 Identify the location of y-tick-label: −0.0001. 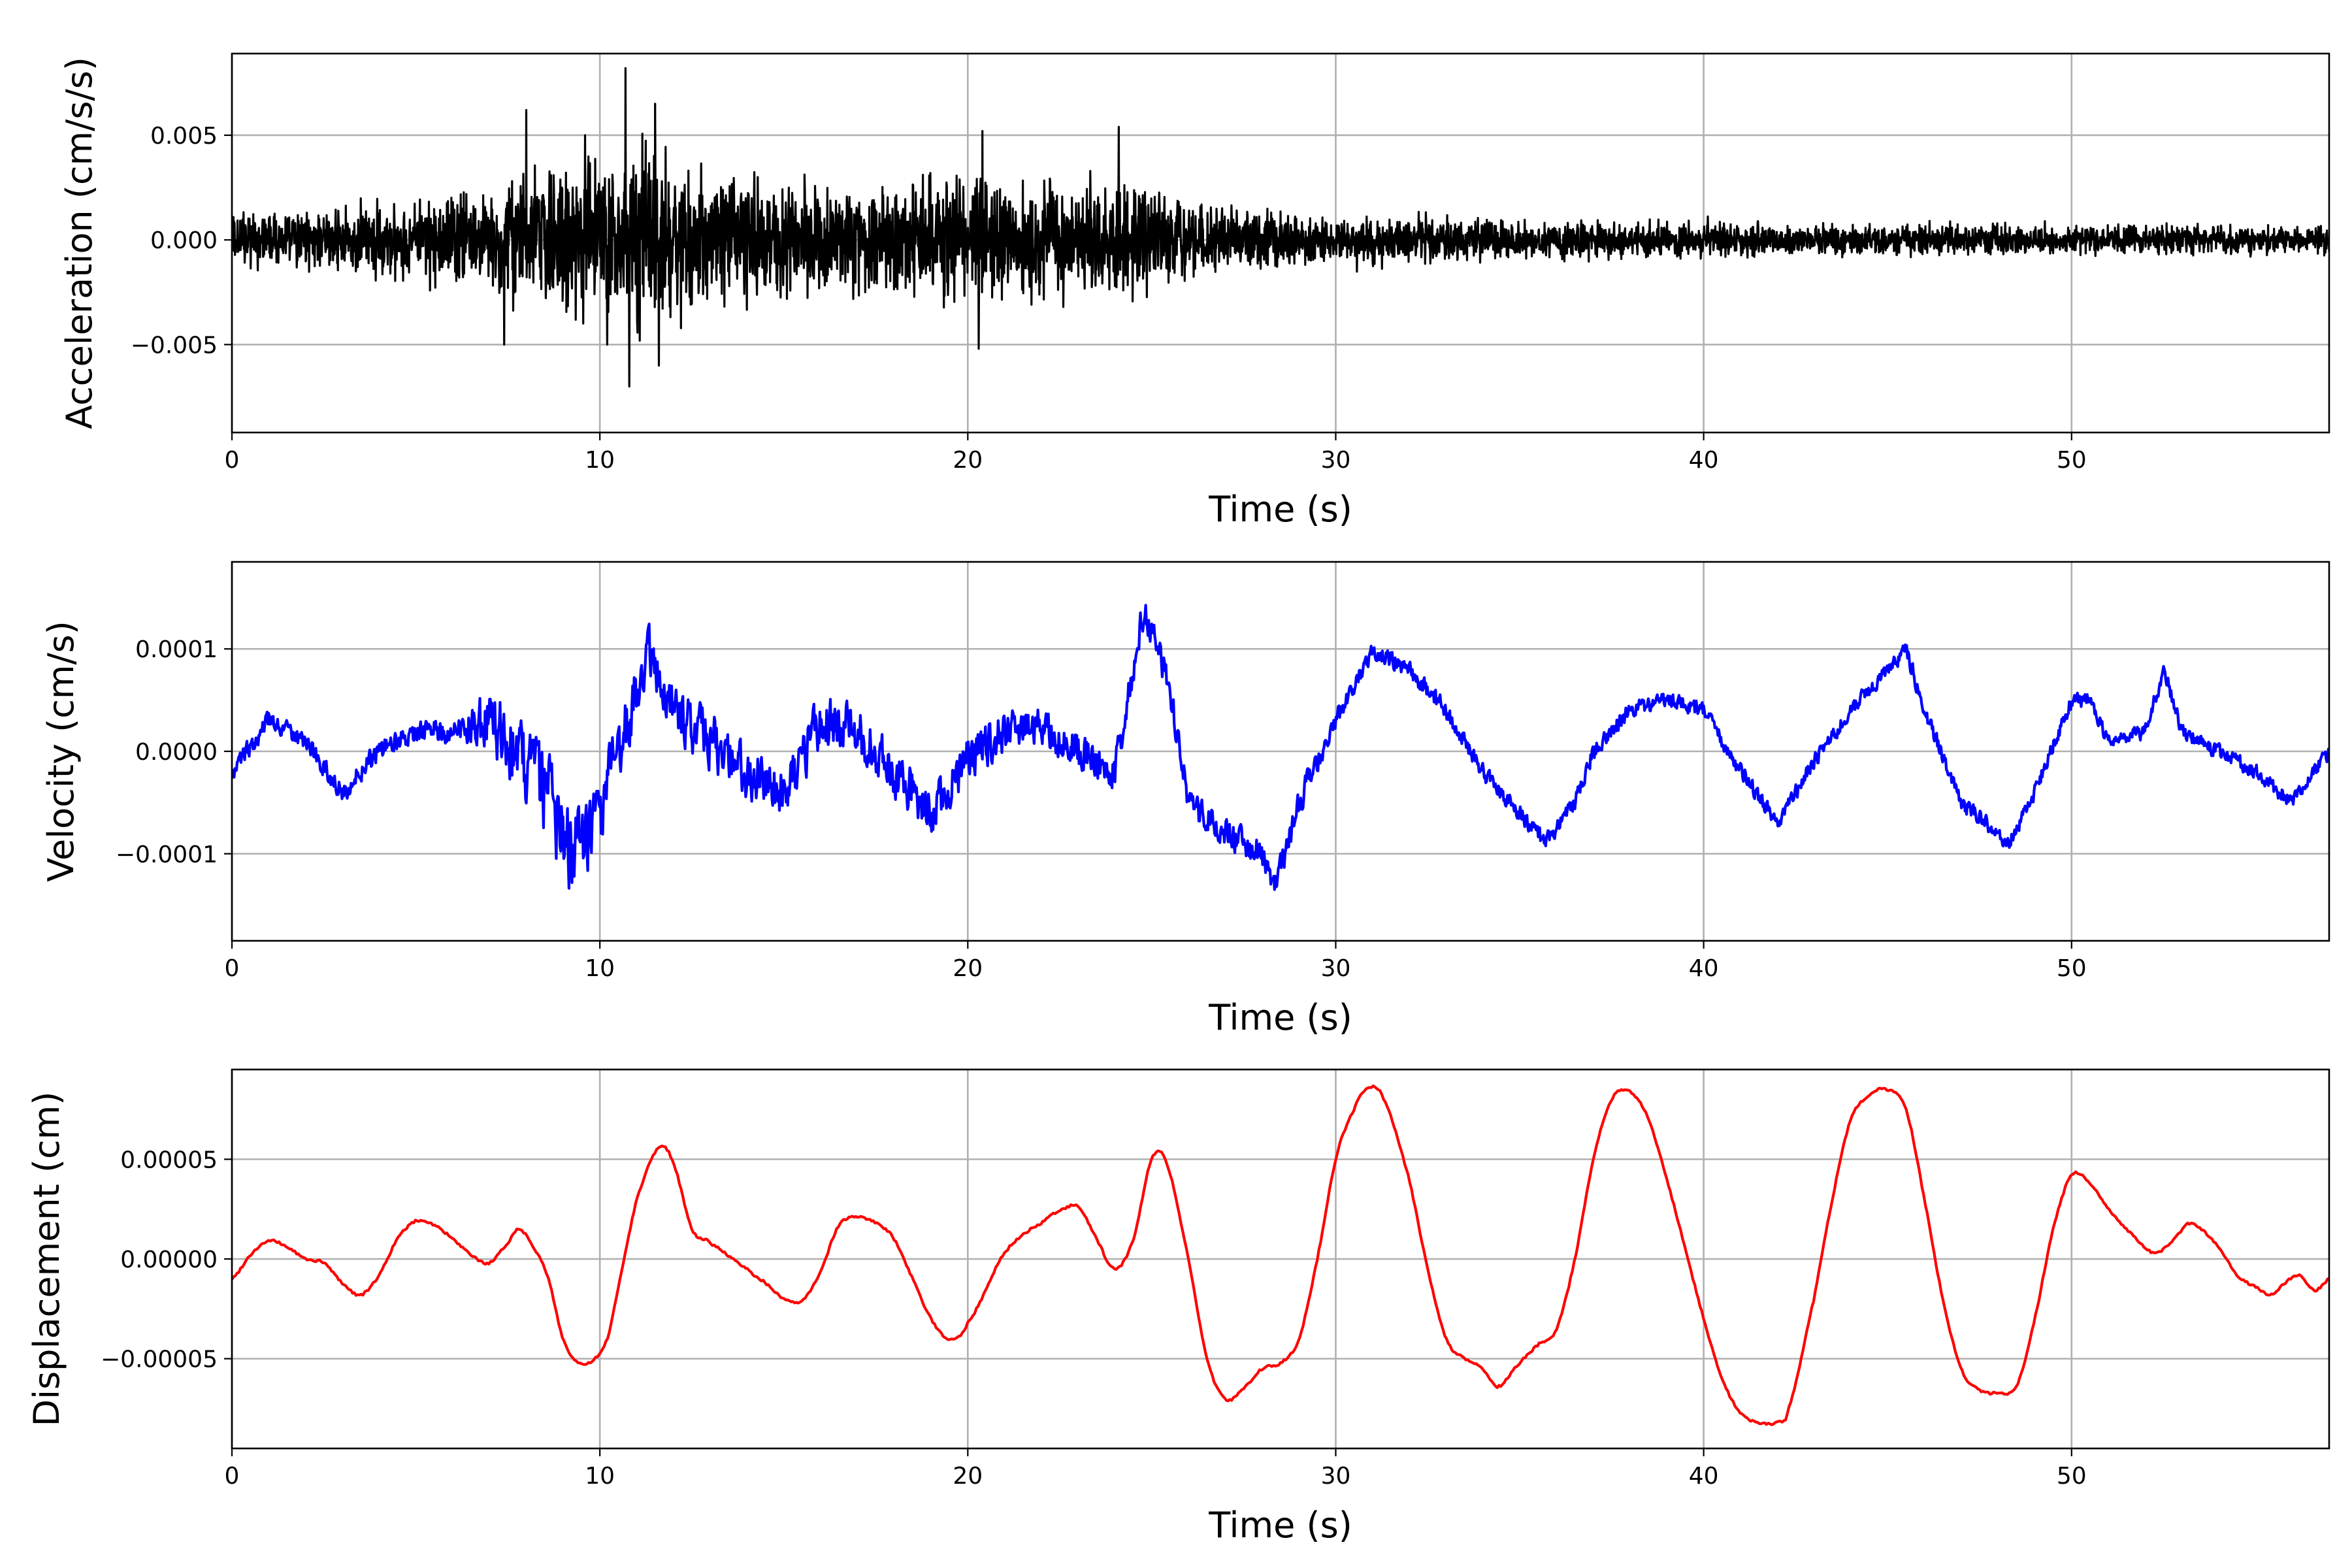
(167, 854).